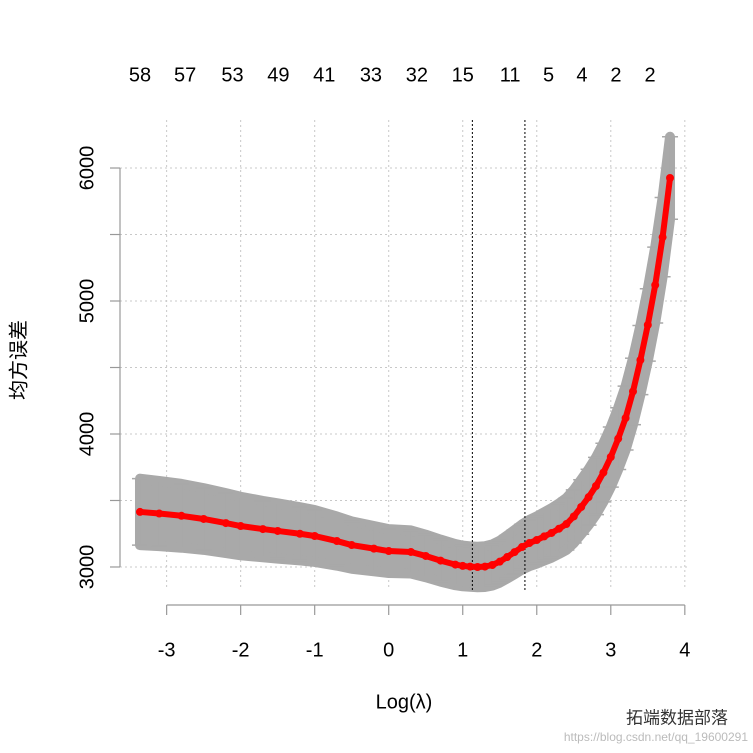  What do you see at coordinates (87, 434) in the screenshot?
I see `y-tick-label: 4000` at bounding box center [87, 434].